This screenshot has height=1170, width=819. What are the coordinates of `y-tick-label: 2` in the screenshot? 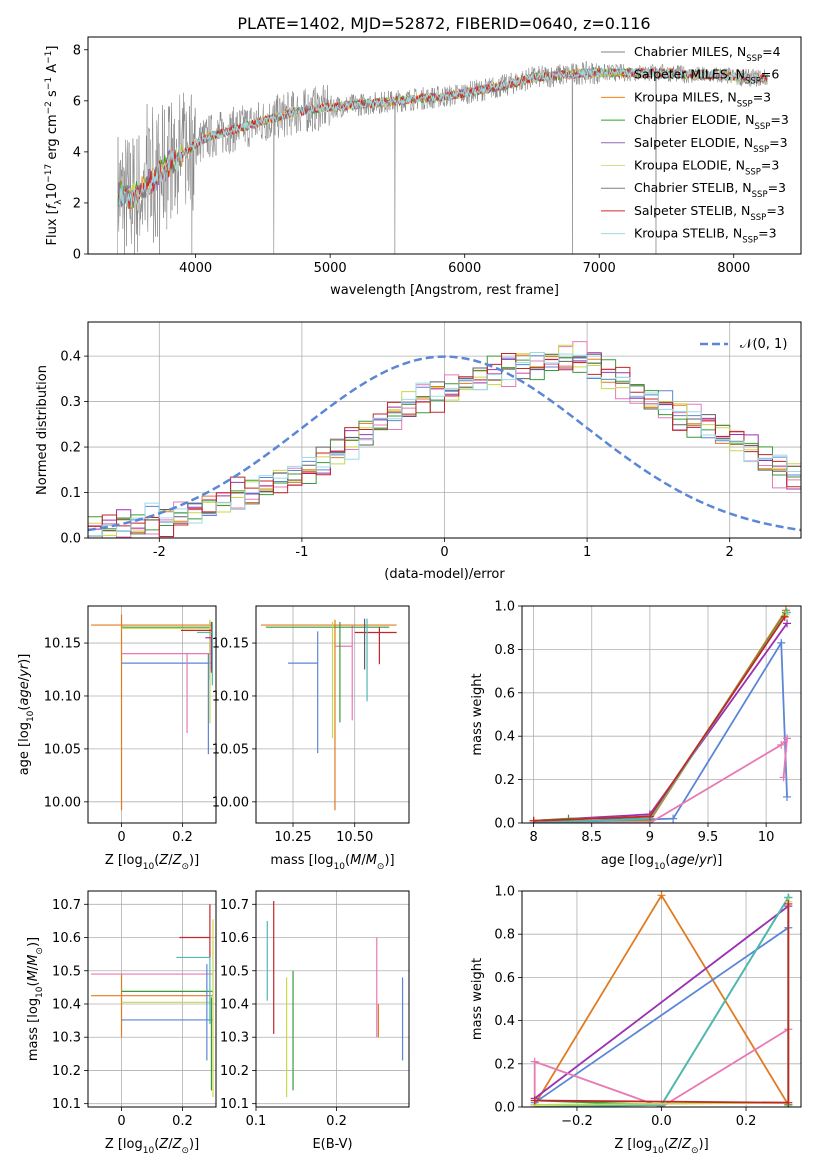 It's located at (77, 203).